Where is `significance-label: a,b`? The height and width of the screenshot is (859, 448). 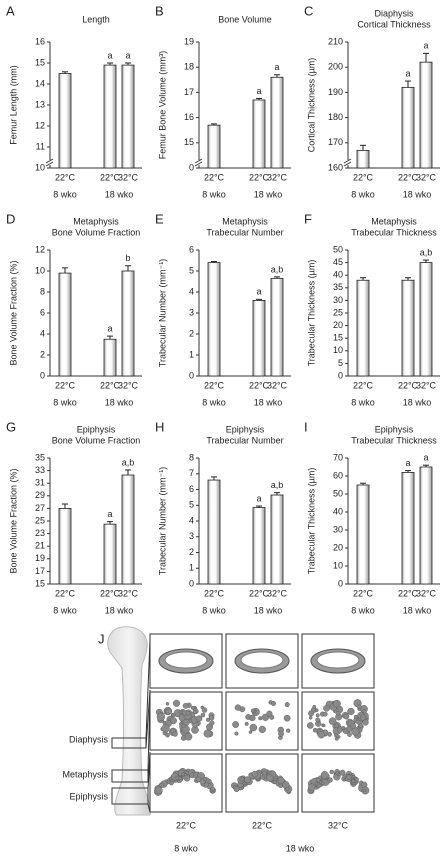 significance-label: a,b is located at coordinates (277, 269).